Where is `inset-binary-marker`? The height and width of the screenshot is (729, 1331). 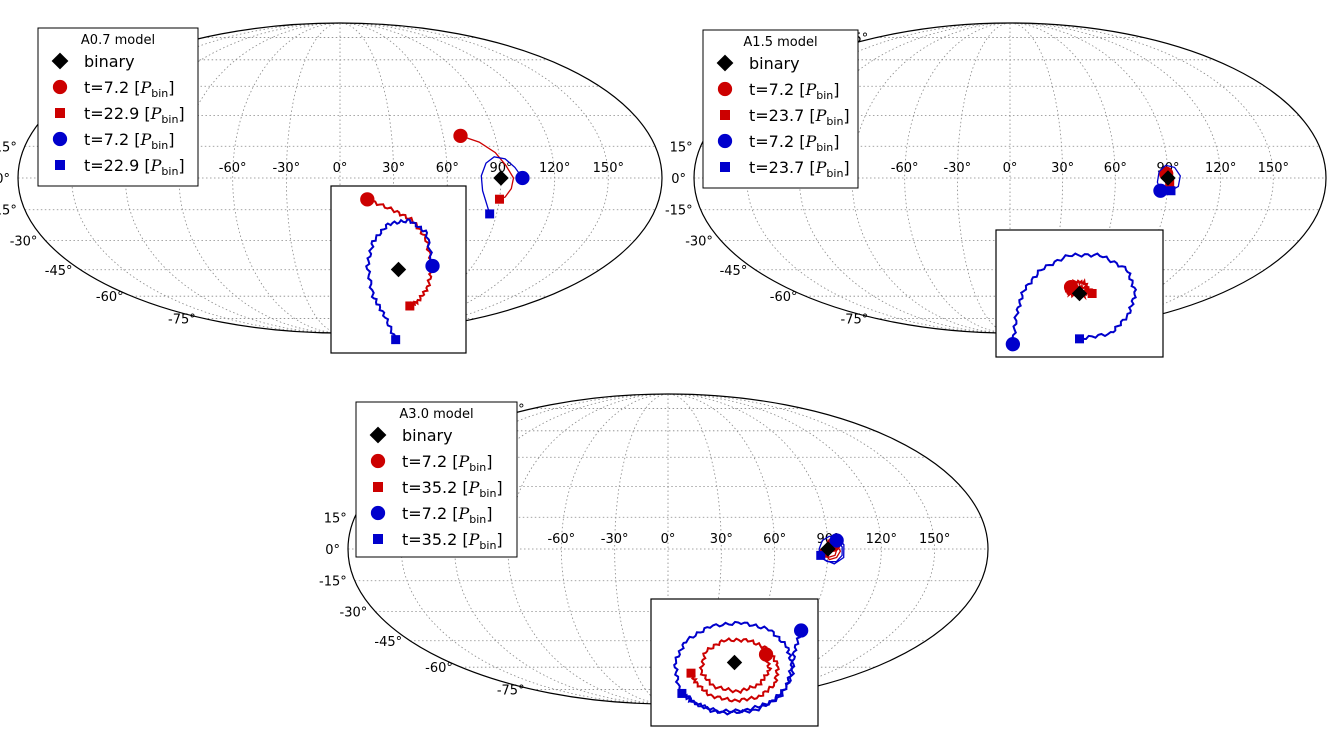 inset-binary-marker is located at coordinates (1079, 293).